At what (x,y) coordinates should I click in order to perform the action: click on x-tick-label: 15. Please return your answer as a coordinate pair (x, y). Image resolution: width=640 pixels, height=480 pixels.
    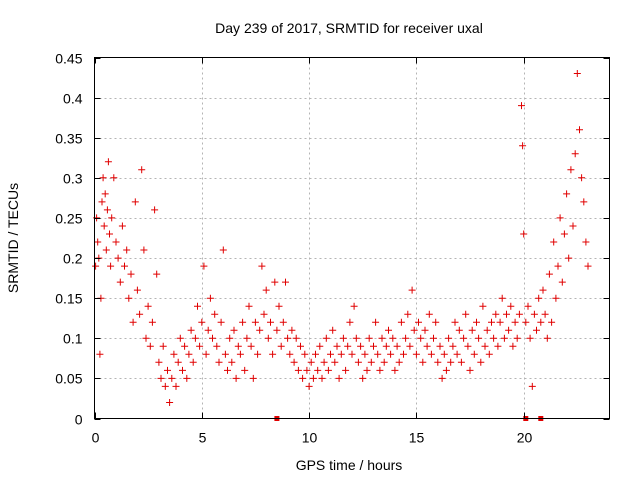
    Looking at the image, I should click on (417, 438).